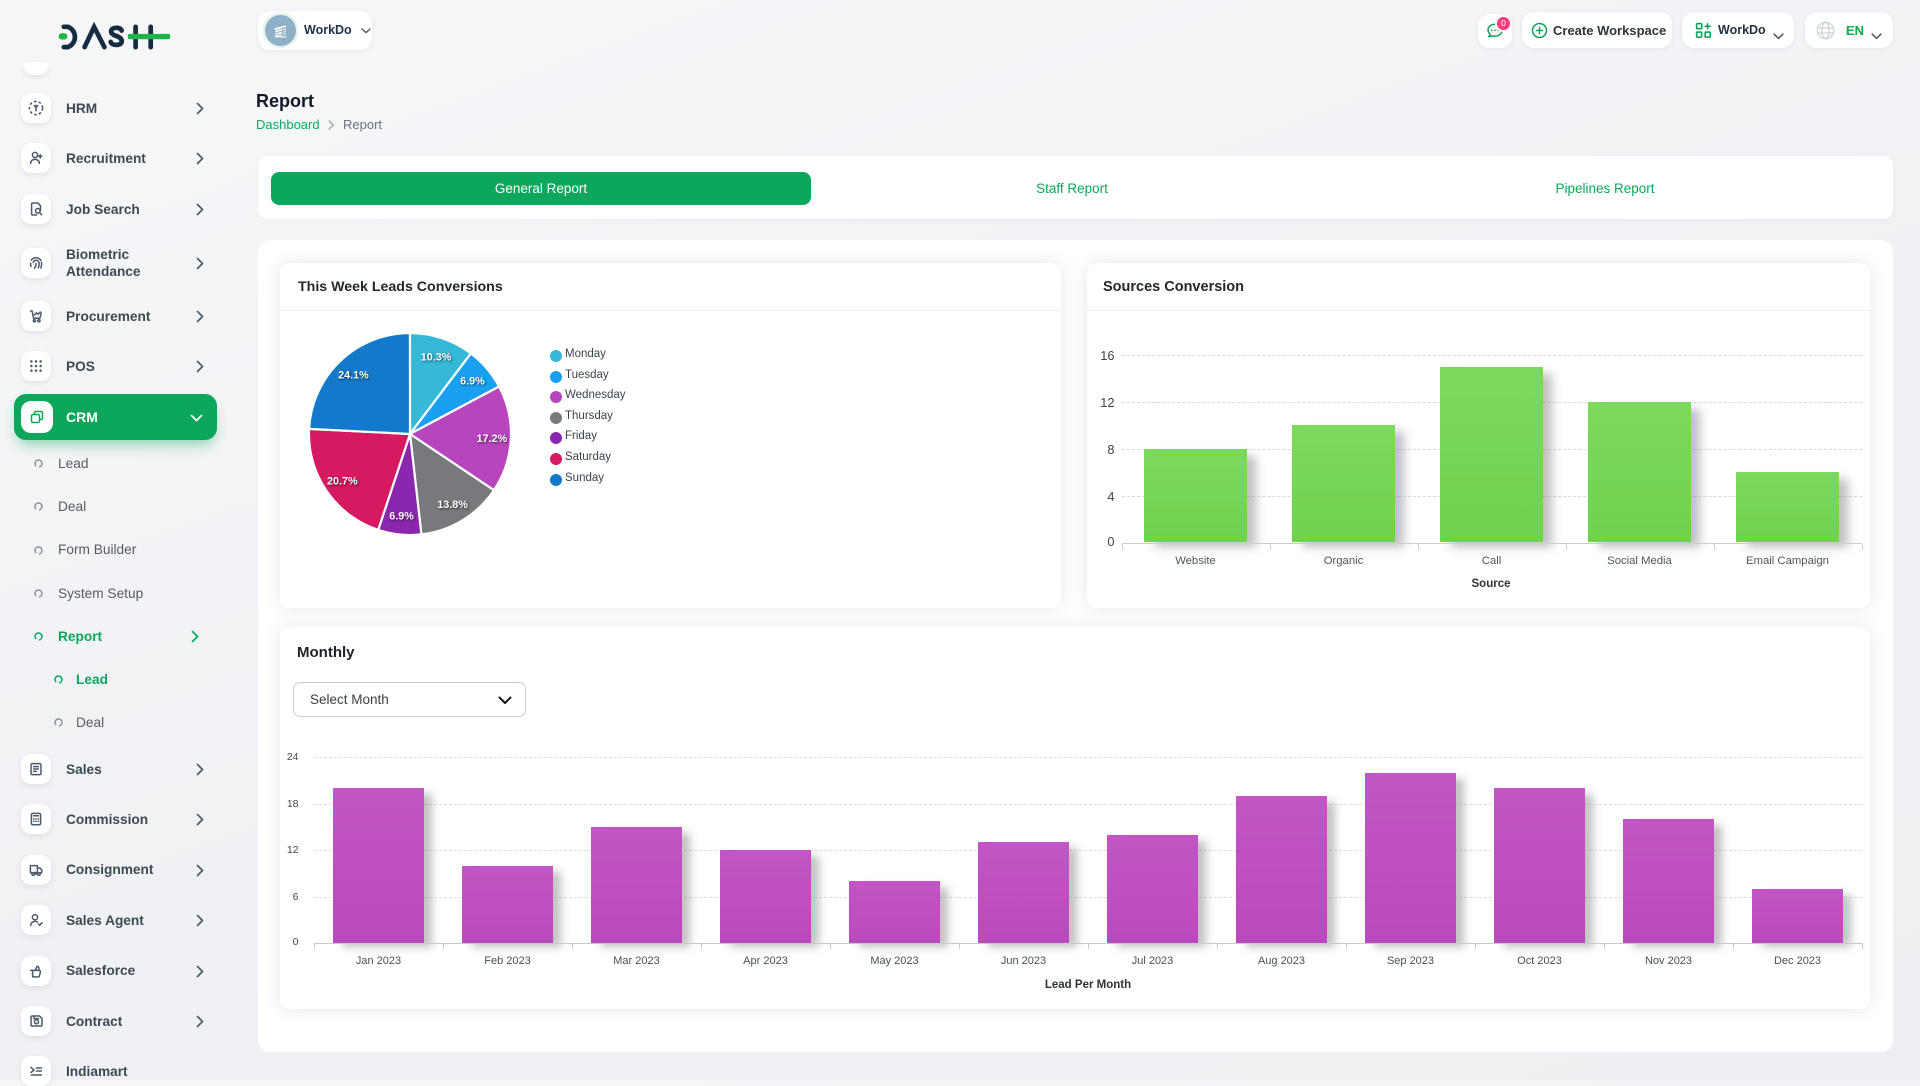 Image resolution: width=1920 pixels, height=1086 pixels. I want to click on svg-text: 13.8%, so click(452, 505).